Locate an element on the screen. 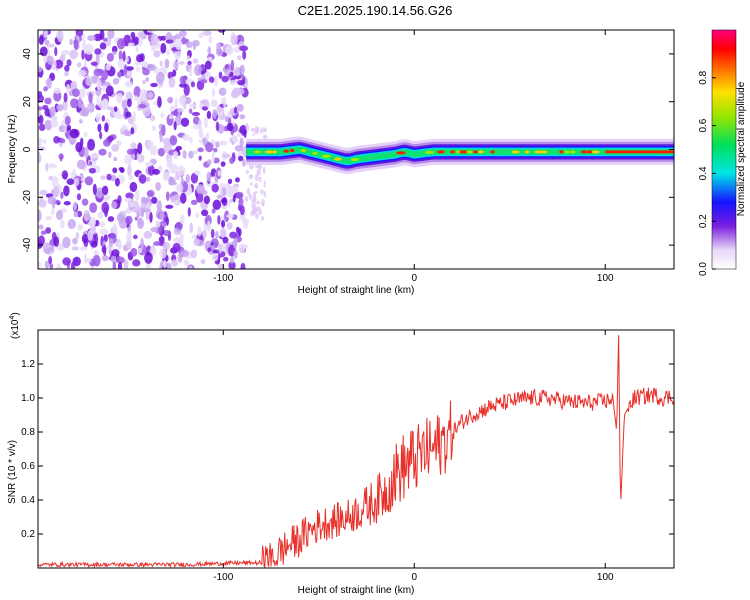  colorbar-ticks: 0.0 0.2 0.4 0.6 0.8 is located at coordinates (707, 173).